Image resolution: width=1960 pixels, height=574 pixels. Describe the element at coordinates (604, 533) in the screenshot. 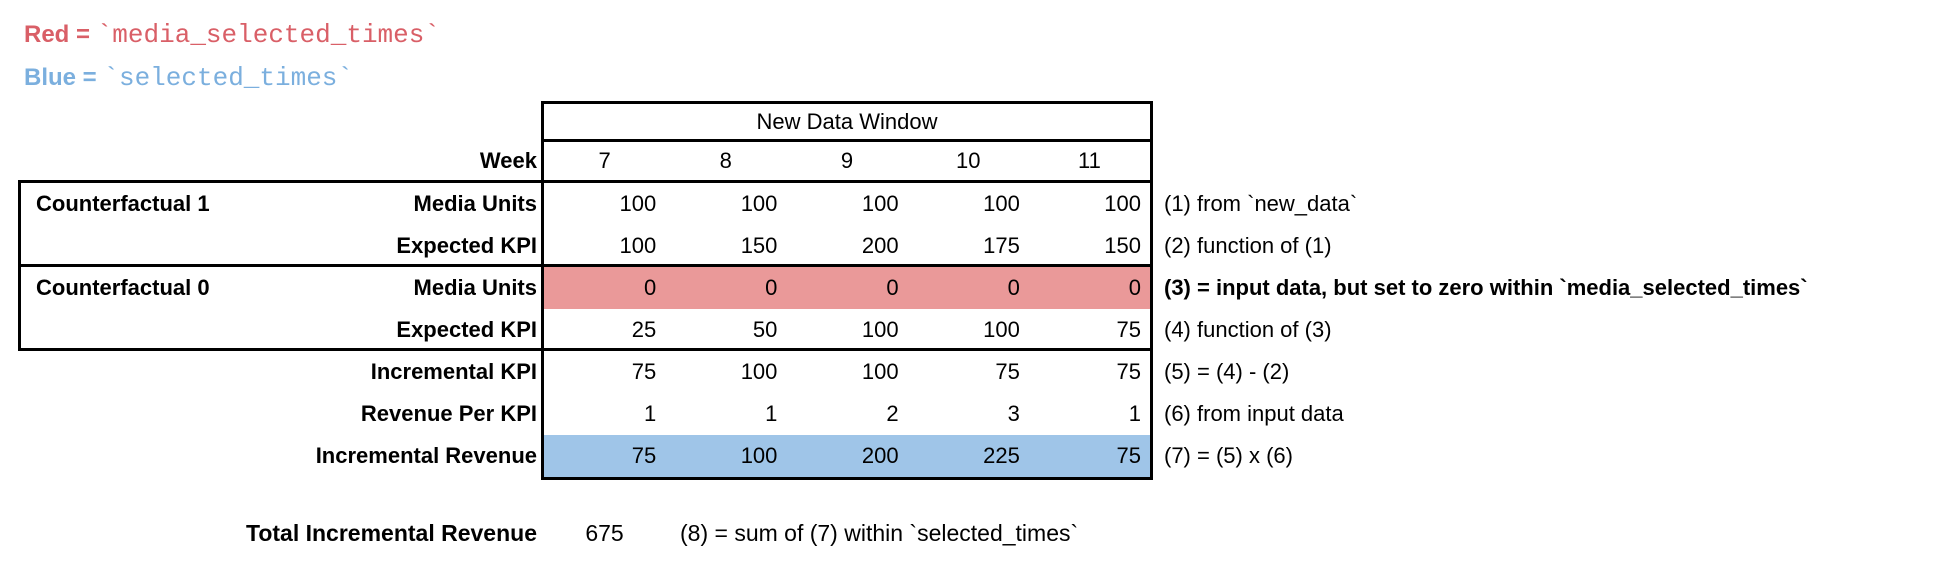

I see `total-incremental-revenue-value: 675` at that location.